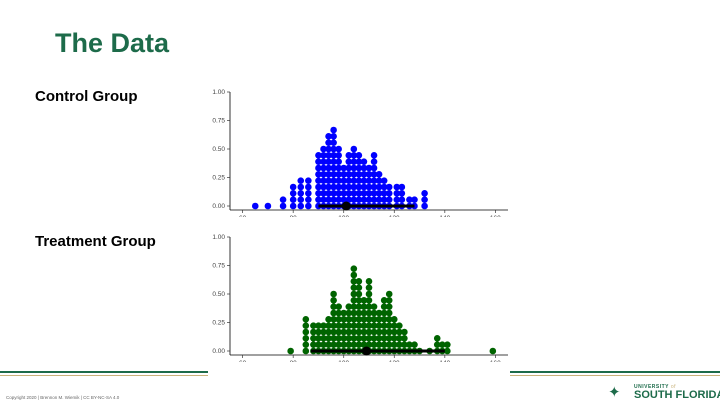  Describe the element at coordinates (655, 387) in the screenshot. I see `logo-university-text: UNIVERSITY of` at that location.